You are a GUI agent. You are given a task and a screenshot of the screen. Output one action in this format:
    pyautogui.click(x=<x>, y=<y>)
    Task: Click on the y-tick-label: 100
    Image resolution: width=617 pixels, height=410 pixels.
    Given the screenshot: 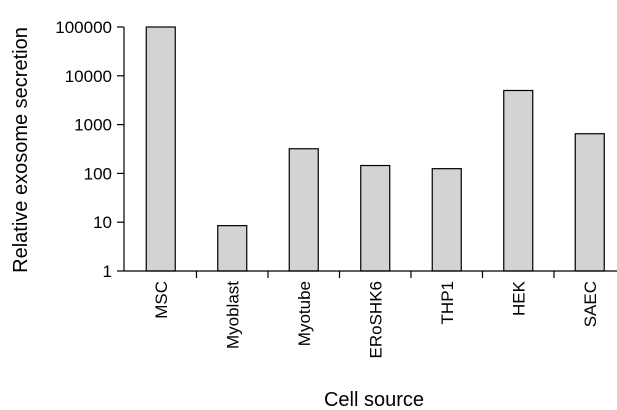 What is the action you would take?
    pyautogui.click(x=98, y=173)
    